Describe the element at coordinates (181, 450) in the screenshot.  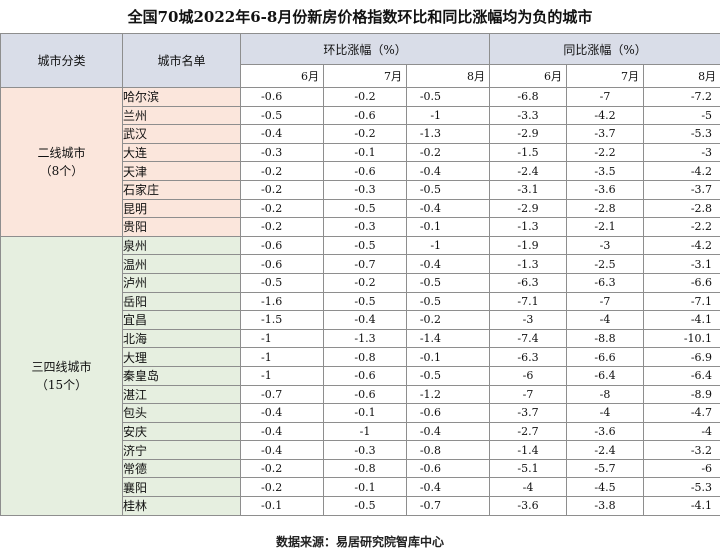
I see `city-name: 济宁` at that location.